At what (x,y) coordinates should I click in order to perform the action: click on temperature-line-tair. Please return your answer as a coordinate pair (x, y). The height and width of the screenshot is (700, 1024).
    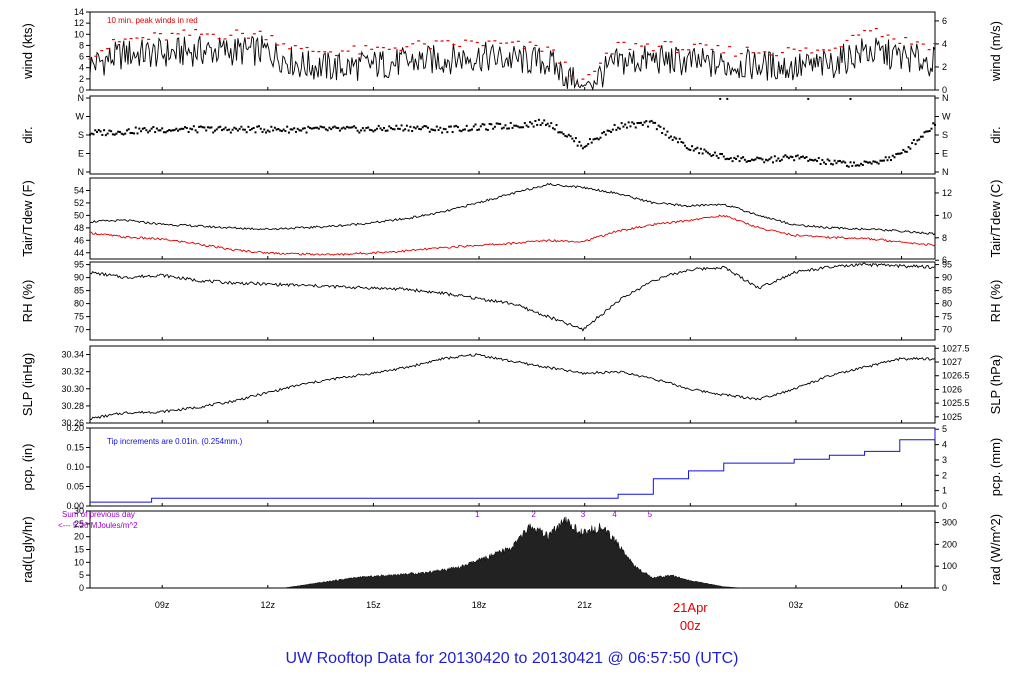
    Looking at the image, I should click on (512, 209).